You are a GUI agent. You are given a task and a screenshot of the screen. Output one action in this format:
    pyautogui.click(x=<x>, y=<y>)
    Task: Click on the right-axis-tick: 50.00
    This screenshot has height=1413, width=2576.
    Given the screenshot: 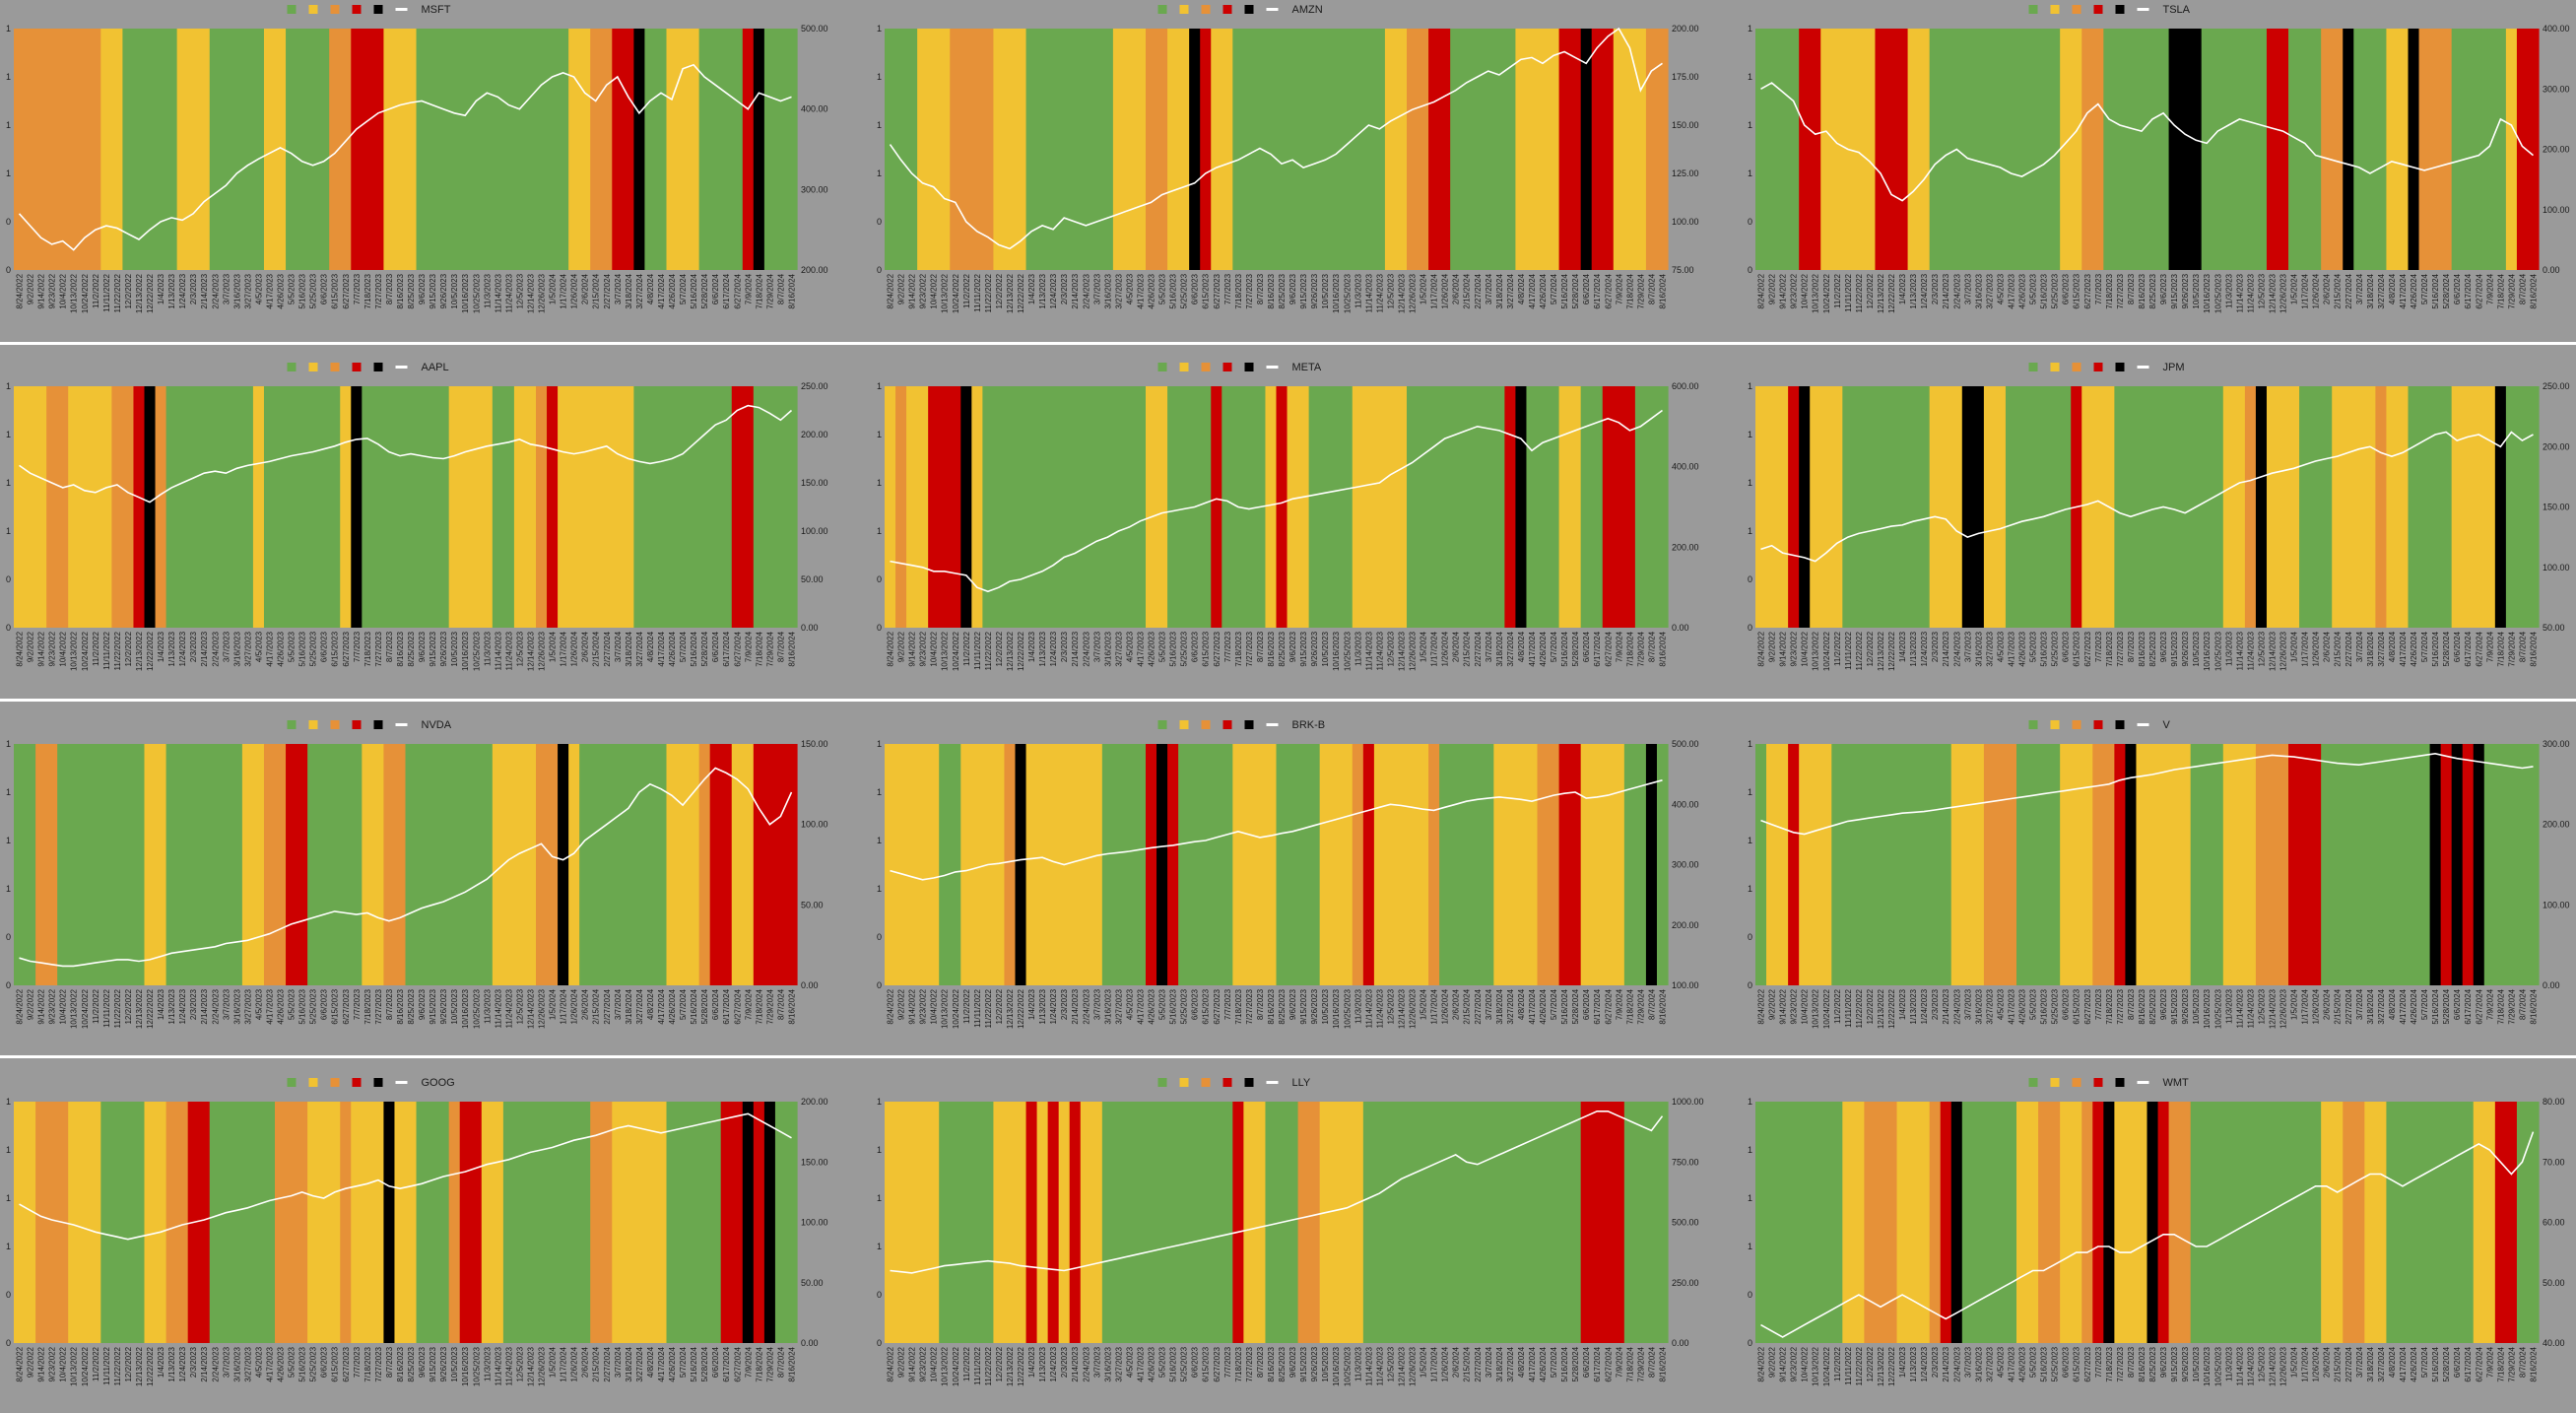 What is the action you would take?
    pyautogui.click(x=813, y=905)
    